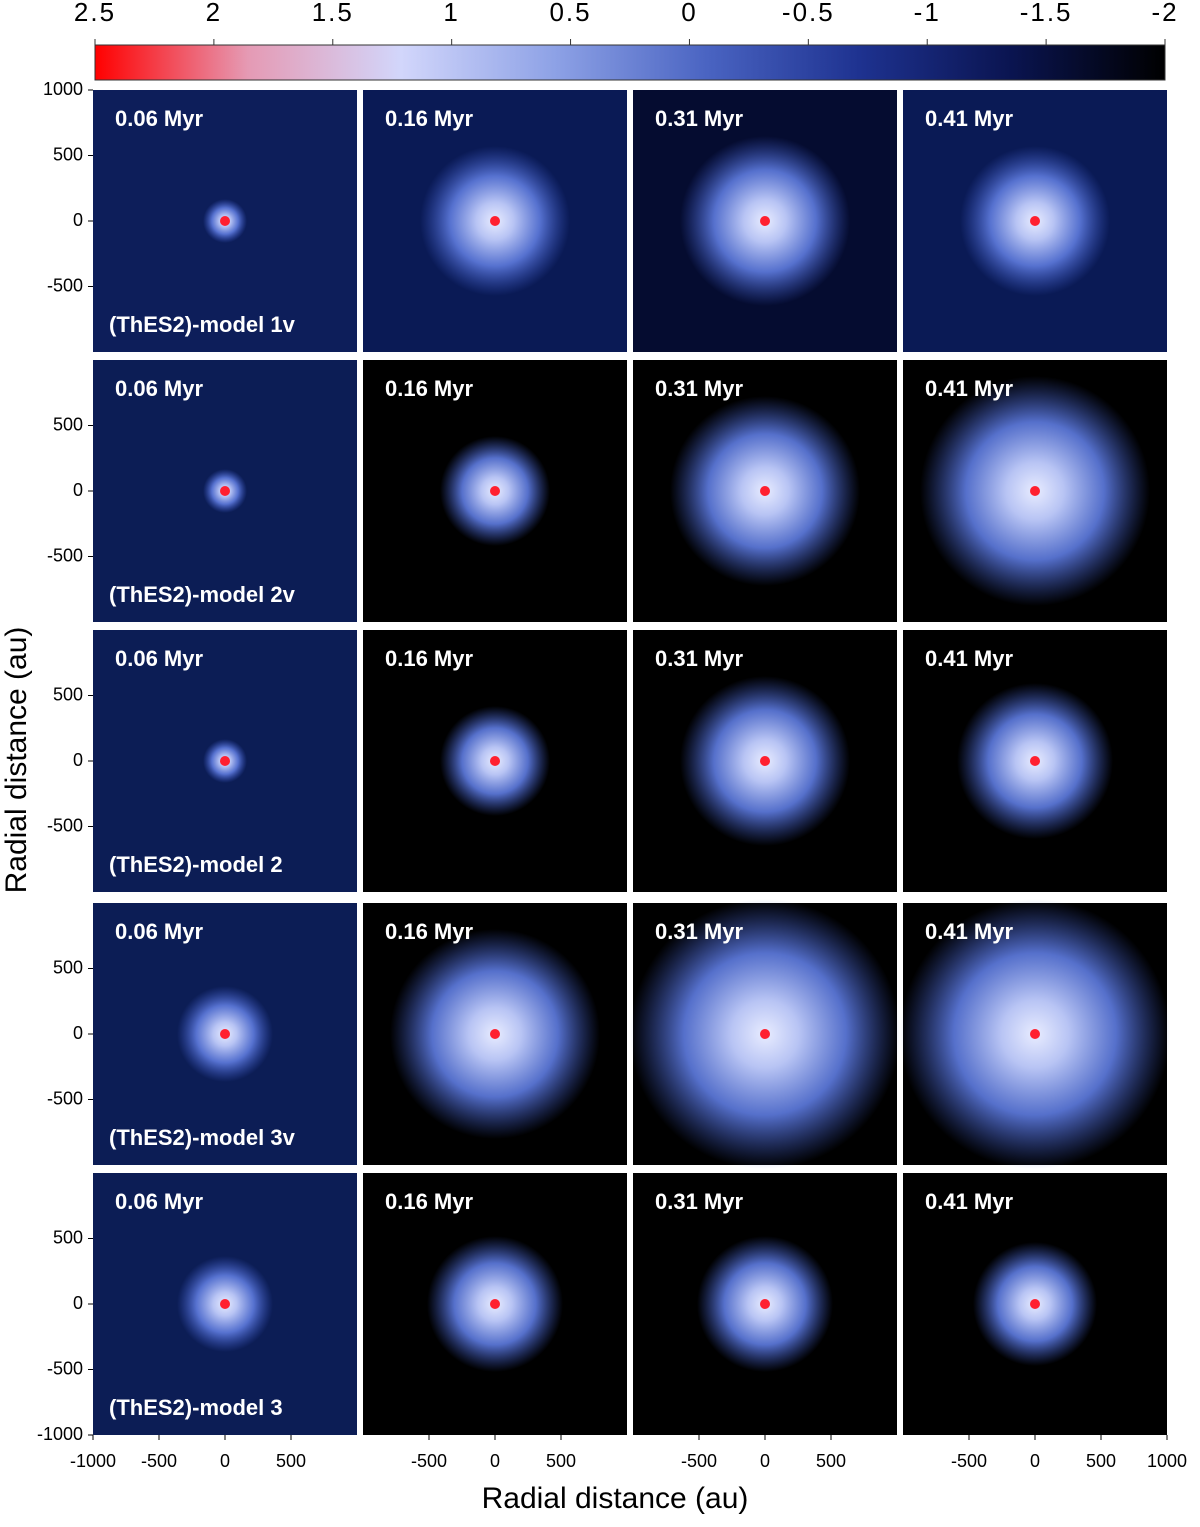  I want to click on colorbar-tick-label: 1.5, so click(333, 13).